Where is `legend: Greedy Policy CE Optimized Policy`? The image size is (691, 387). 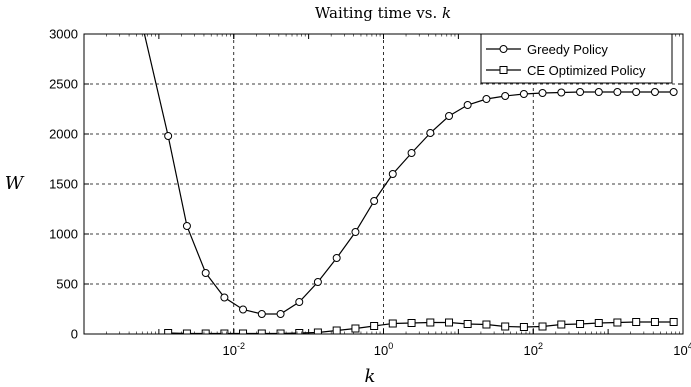
legend: Greedy Policy CE Optimized Policy is located at coordinates (576, 58).